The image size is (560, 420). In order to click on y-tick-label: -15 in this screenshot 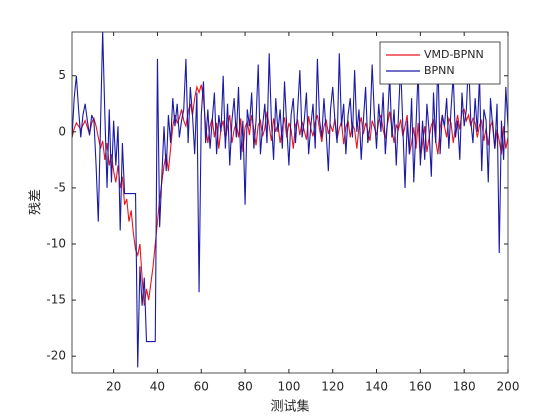, I will do `click(56, 300)`.